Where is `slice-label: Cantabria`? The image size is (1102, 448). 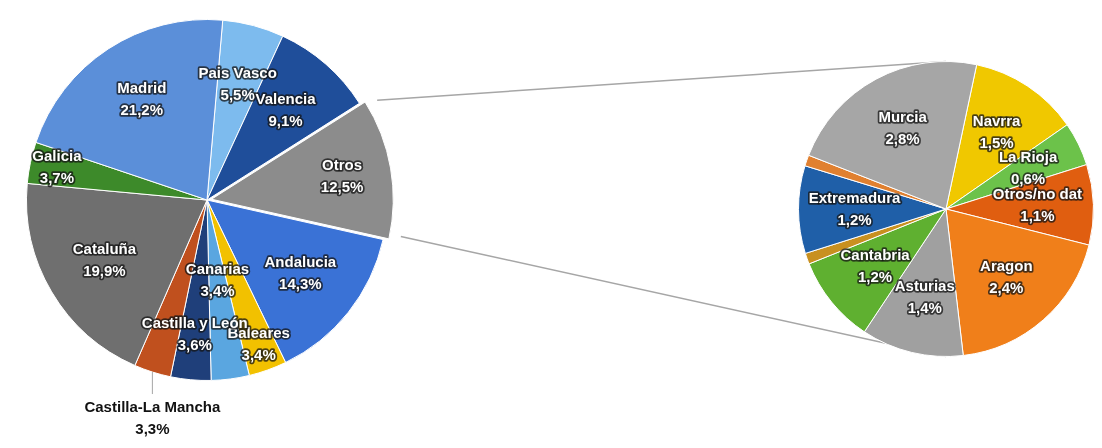 slice-label: Cantabria is located at coordinates (875, 254).